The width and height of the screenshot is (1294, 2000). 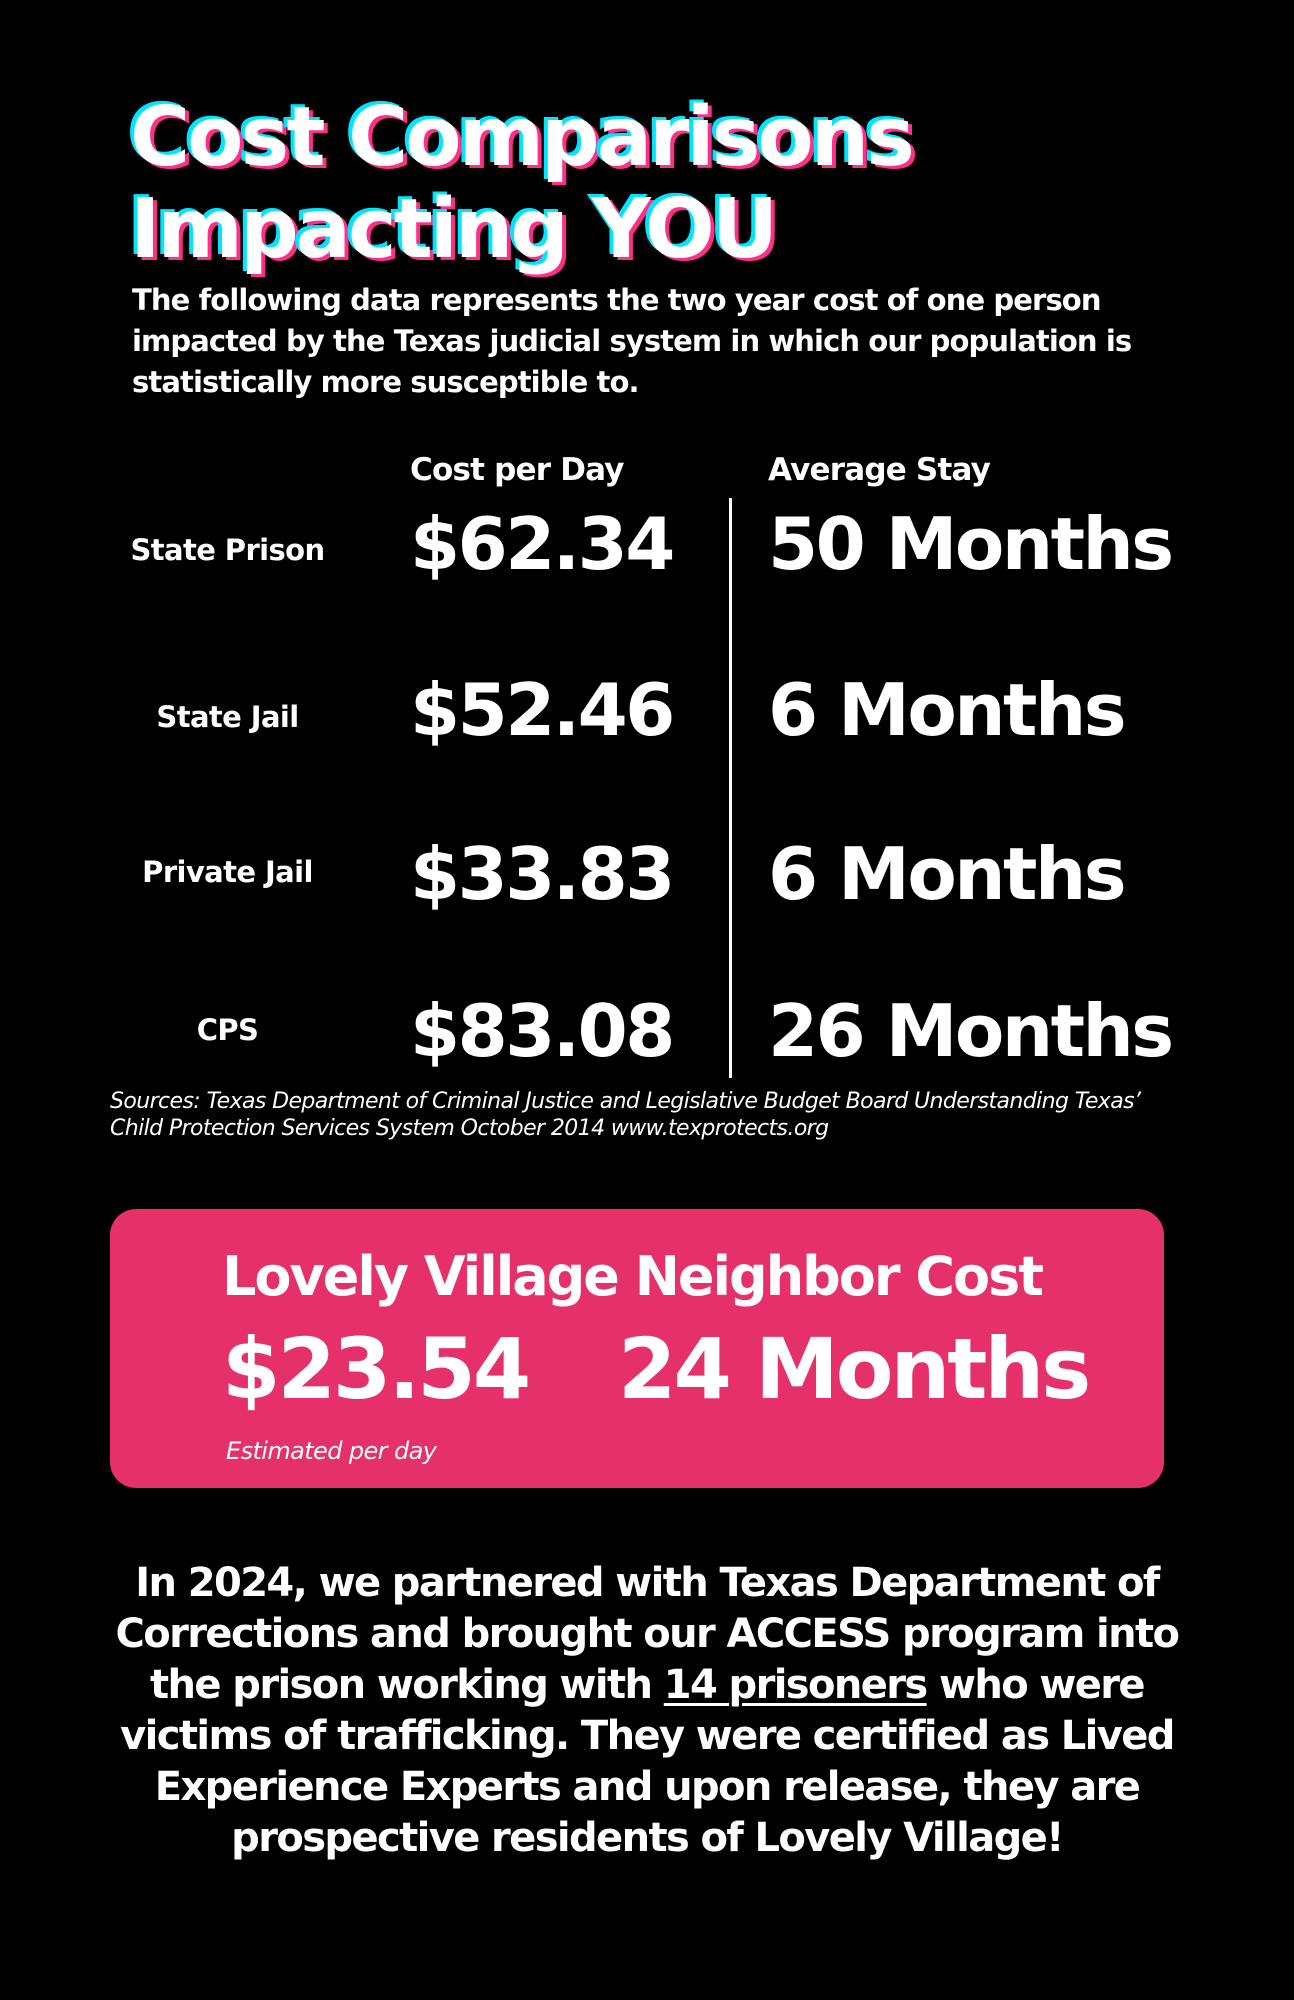 What do you see at coordinates (971, 544) in the screenshot?
I see `row-stay-state-prison: 50 Months` at bounding box center [971, 544].